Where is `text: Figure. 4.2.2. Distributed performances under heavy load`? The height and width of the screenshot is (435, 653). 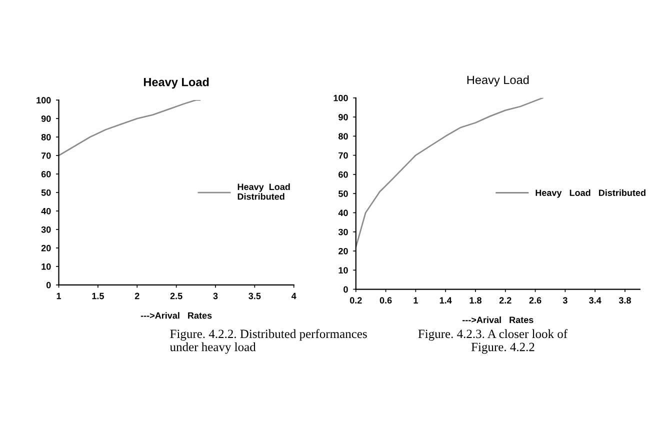 text: Figure. 4.2.2. Distributed performances under heavy load is located at coordinates (268, 341).